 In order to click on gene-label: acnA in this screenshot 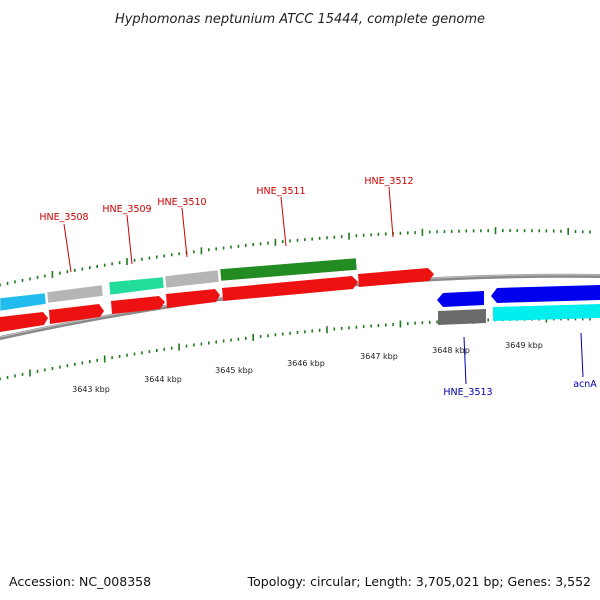, I will do `click(585, 384)`.